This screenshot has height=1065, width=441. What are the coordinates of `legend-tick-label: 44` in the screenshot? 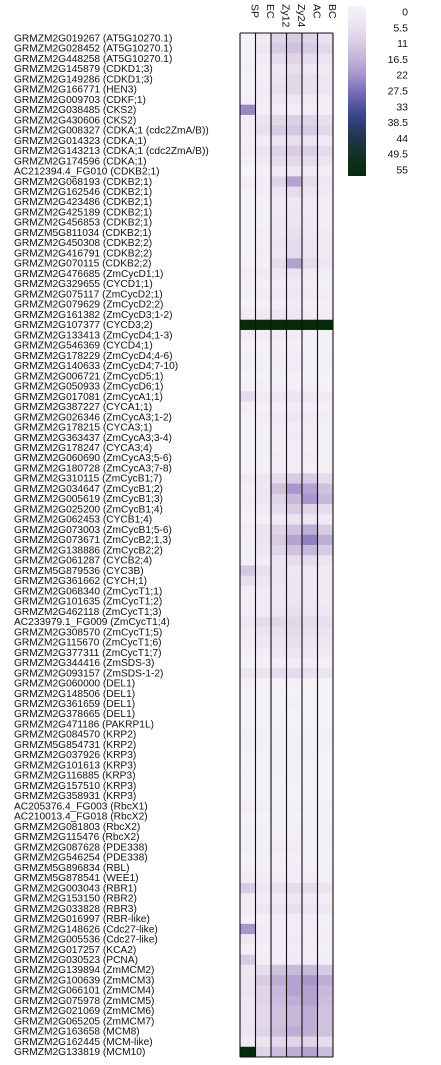 It's located at (402, 139).